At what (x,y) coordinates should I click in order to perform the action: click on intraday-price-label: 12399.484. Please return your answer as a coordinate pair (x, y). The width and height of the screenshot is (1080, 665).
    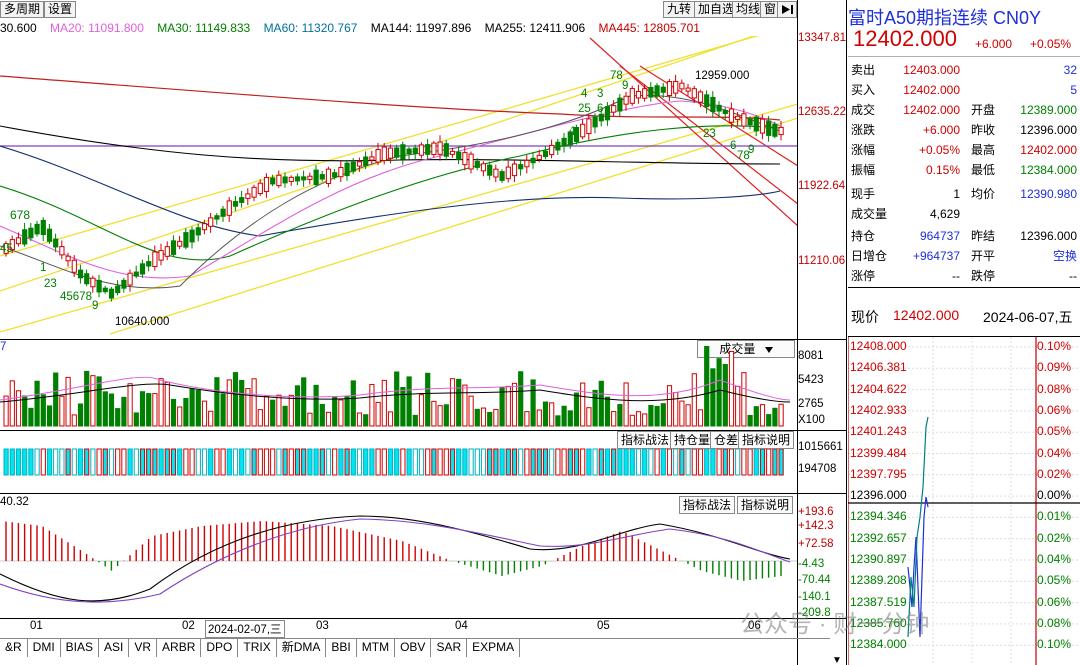
    Looking at the image, I should click on (878, 452).